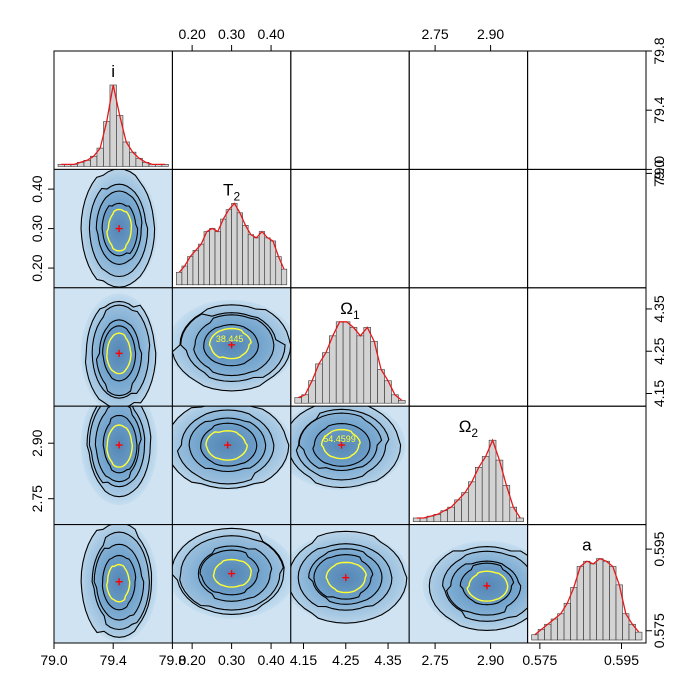 The image size is (700, 700). I want to click on x-top-tick-label: 0.30, so click(231, 34).